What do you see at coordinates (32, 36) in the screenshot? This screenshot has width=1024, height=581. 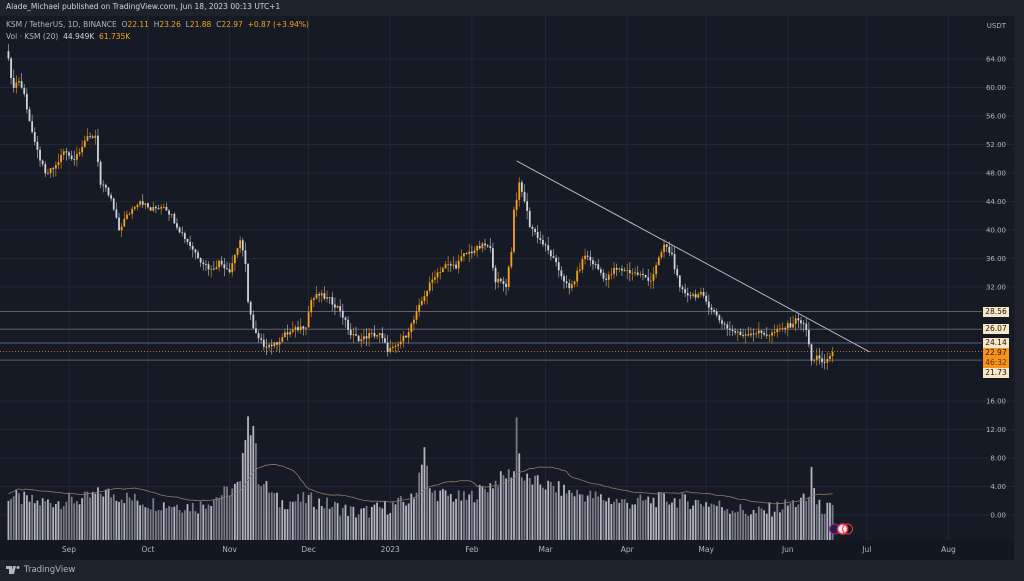 I see `volume-label: Vol · KSM (20)` at bounding box center [32, 36].